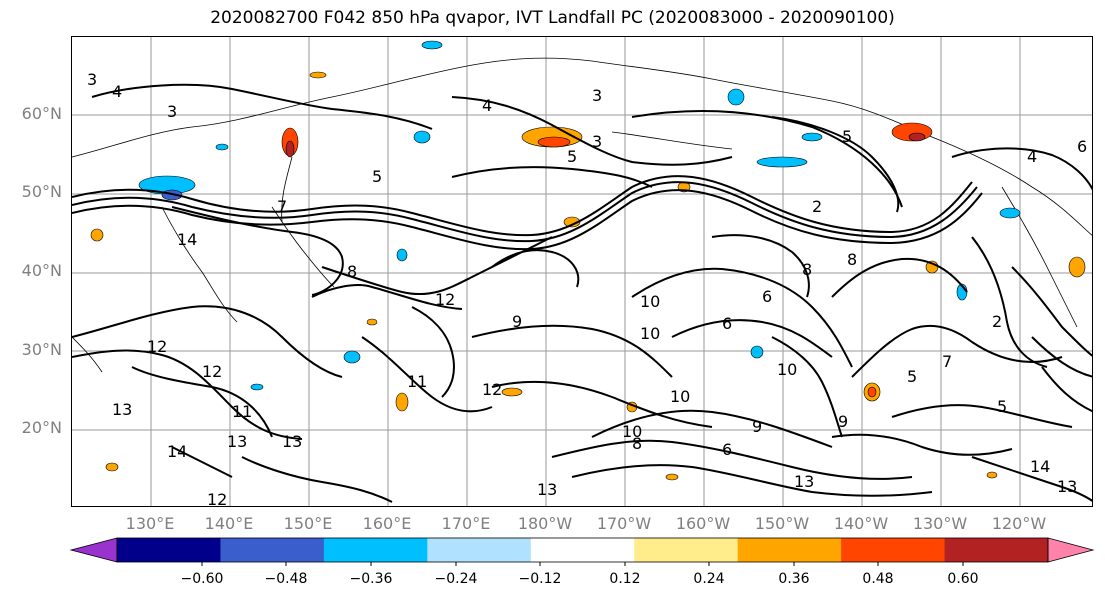  What do you see at coordinates (861, 523) in the screenshot?
I see `lon-label: 140°W` at bounding box center [861, 523].